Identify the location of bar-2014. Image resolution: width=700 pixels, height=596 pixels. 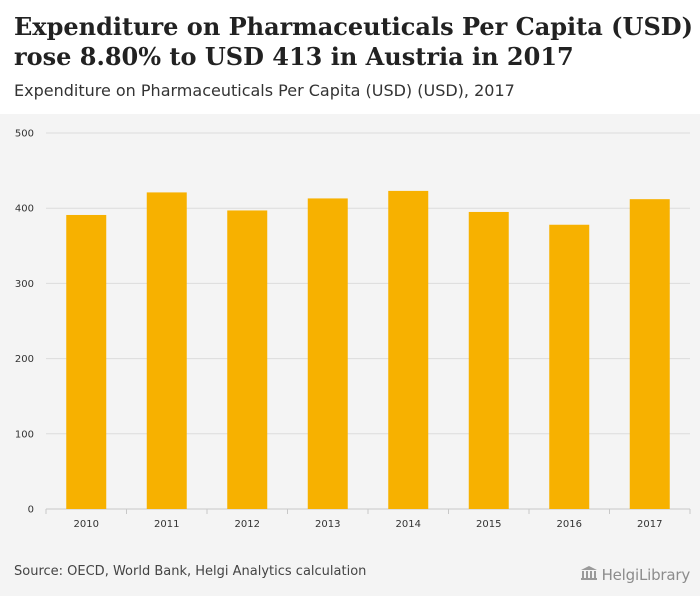
(408, 349).